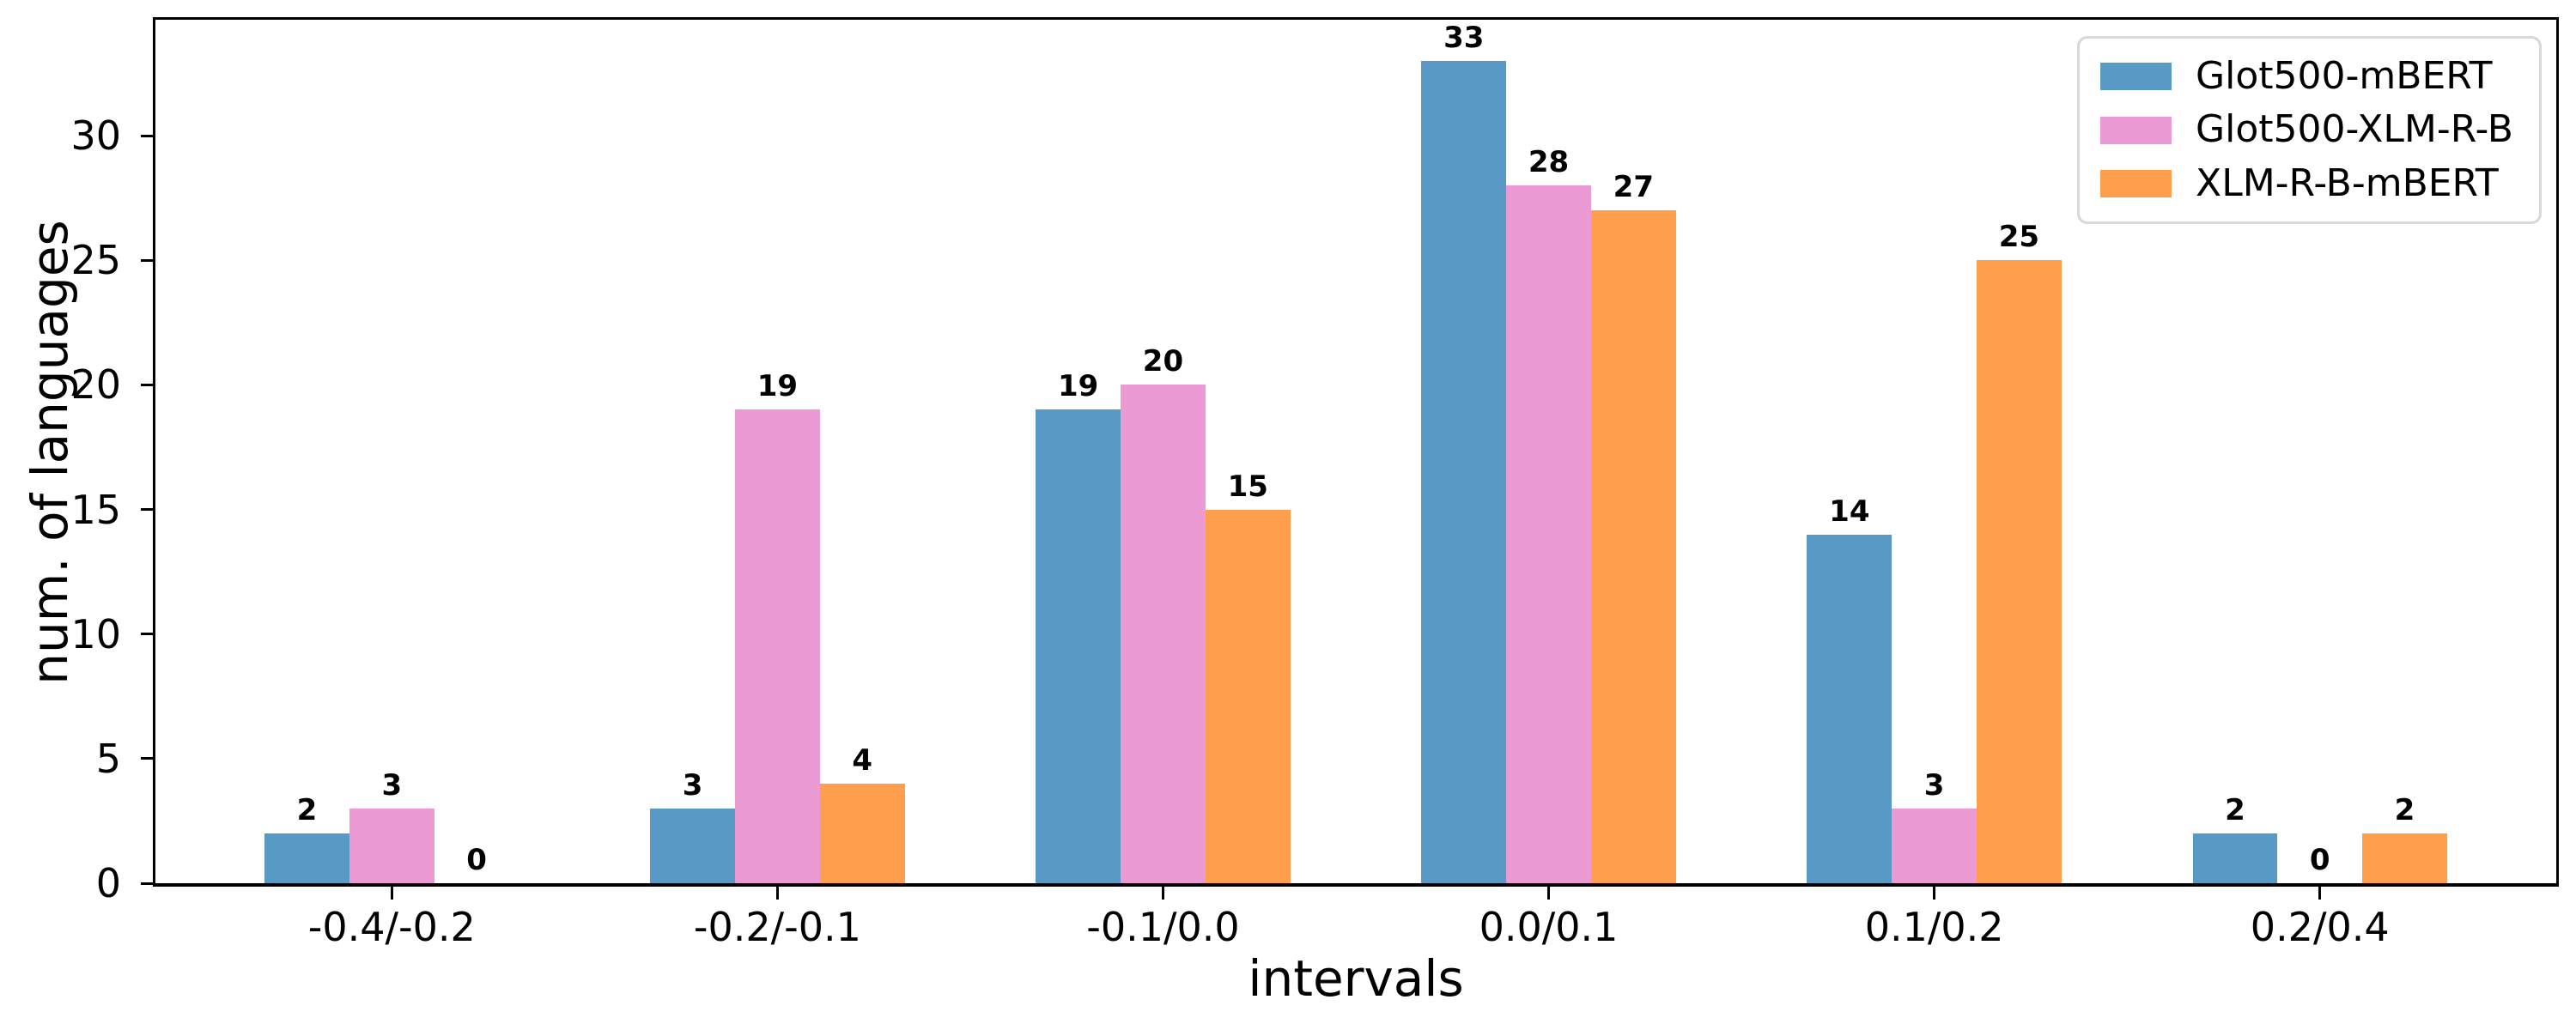 The width and height of the screenshot is (2576, 1030). I want to click on y-tick-label: 15, so click(96, 509).